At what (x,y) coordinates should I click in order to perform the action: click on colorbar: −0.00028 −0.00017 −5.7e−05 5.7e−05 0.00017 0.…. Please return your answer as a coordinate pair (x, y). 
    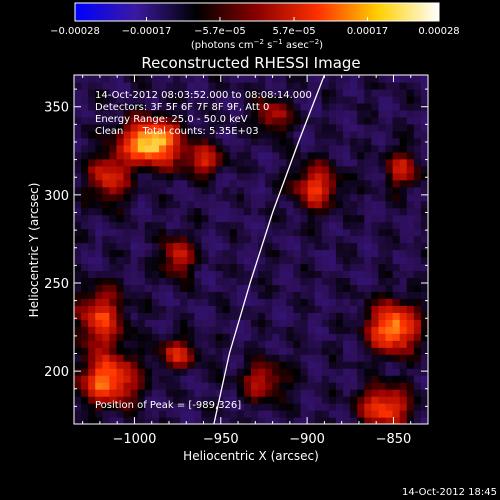
    Looking at the image, I should click on (255, 26).